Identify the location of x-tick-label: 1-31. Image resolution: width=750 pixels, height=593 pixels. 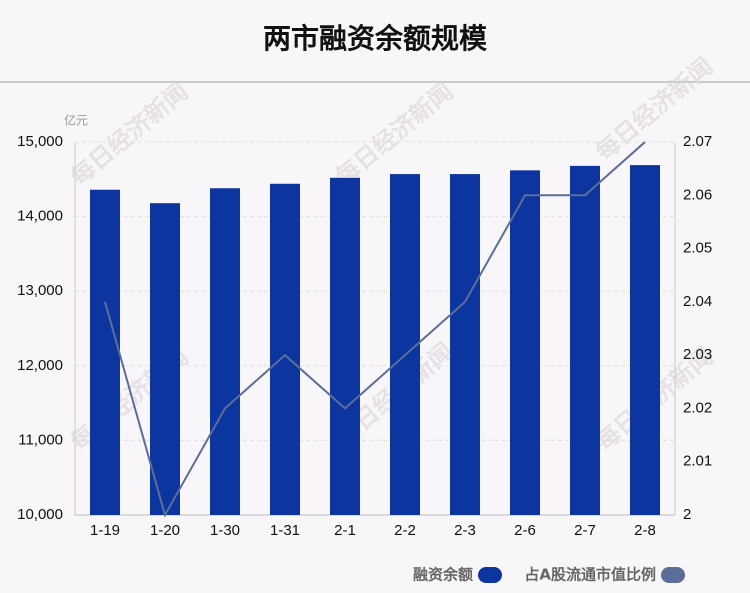
(285, 530).